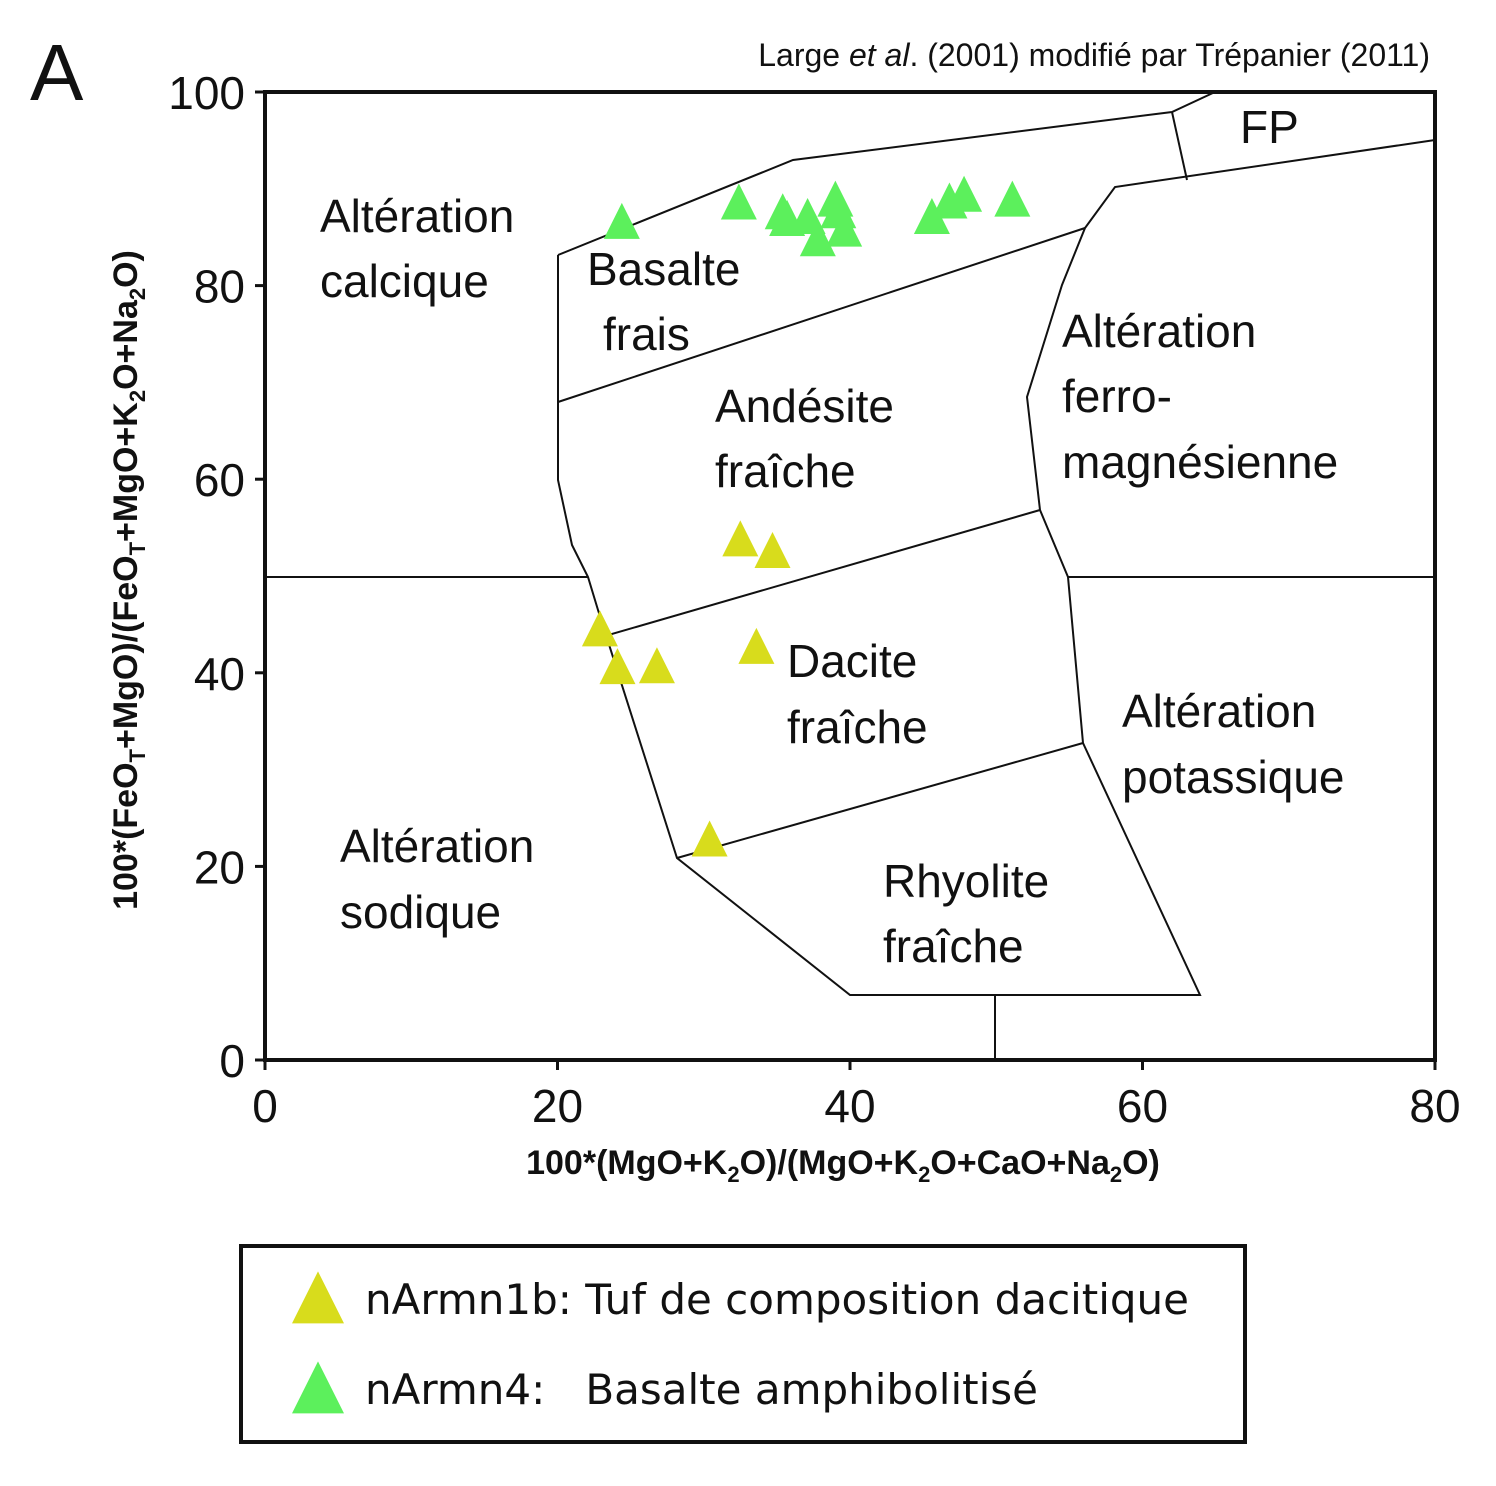 The image size is (1496, 1486). I want to click on legend-label: nArmn4: Basalte amphibolitisé, so click(701, 1389).